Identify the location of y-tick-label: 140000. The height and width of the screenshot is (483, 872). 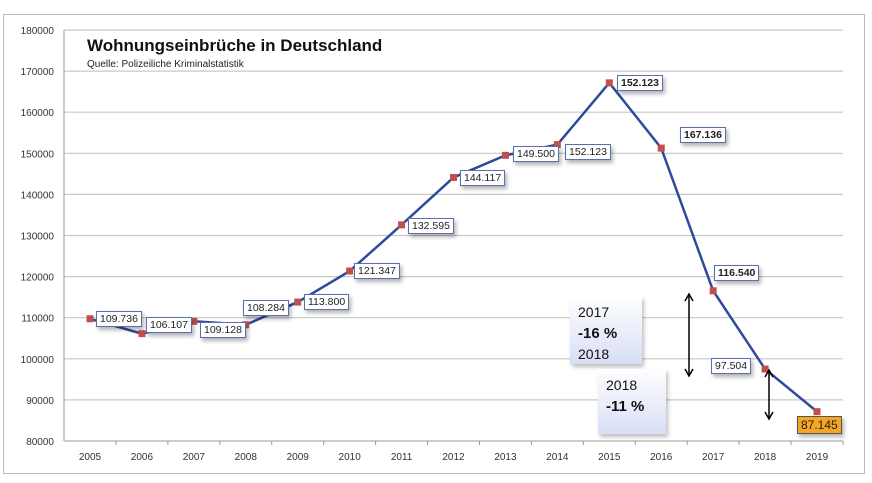
(38, 195).